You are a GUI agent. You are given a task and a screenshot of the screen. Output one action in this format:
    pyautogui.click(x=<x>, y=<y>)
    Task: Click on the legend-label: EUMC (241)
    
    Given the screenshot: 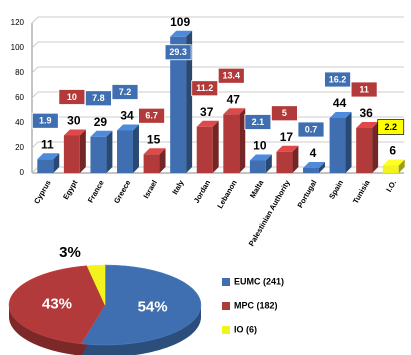 What is the action you would take?
    pyautogui.click(x=259, y=281)
    